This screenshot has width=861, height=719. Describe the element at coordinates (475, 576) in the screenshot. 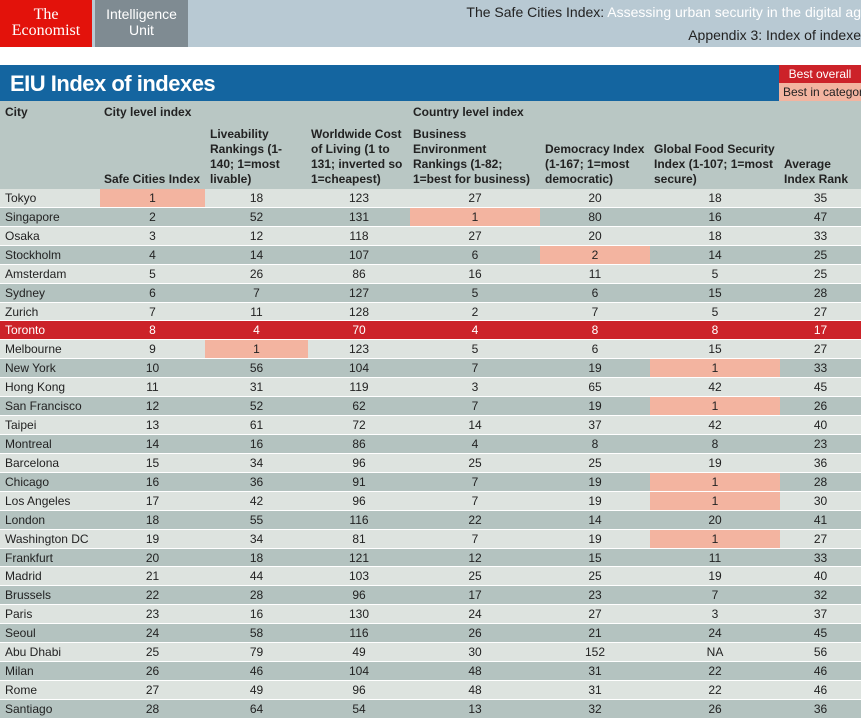

I see `cell-business-env: 25` at that location.